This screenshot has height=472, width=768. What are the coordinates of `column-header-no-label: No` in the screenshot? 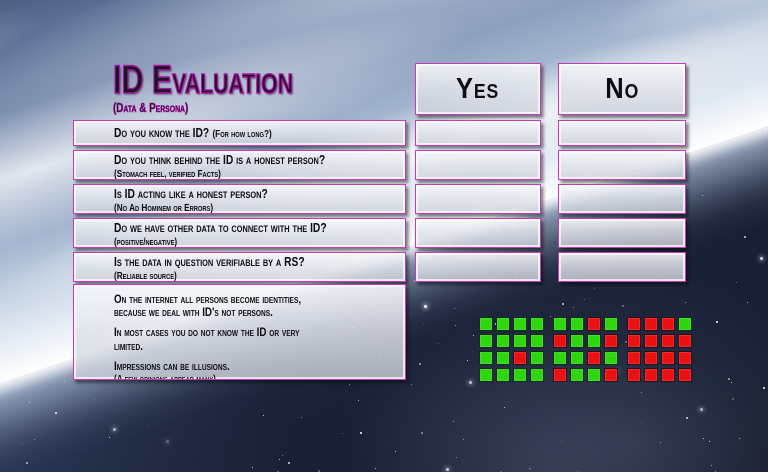 It's located at (622, 88).